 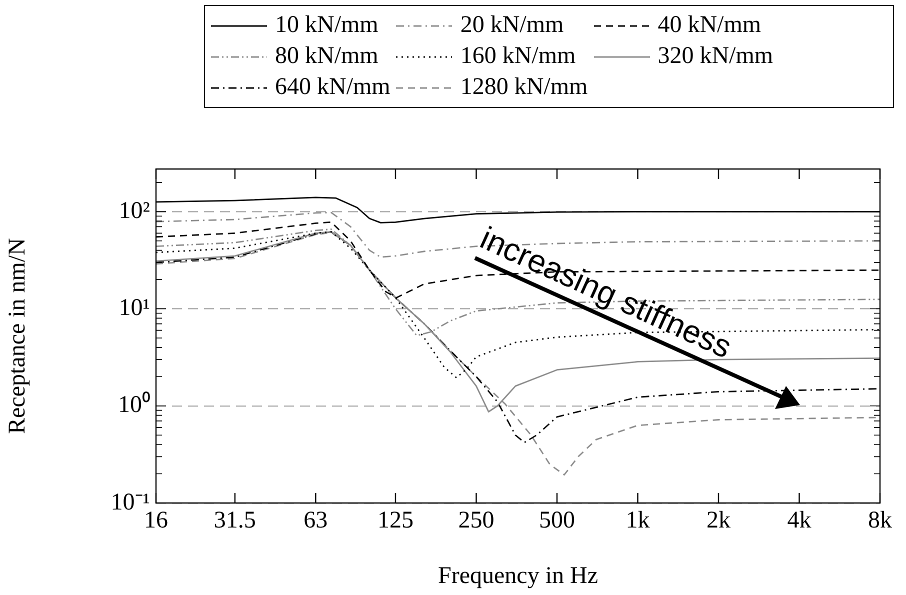 I want to click on x-tick-label: 500, so click(x=556, y=521).